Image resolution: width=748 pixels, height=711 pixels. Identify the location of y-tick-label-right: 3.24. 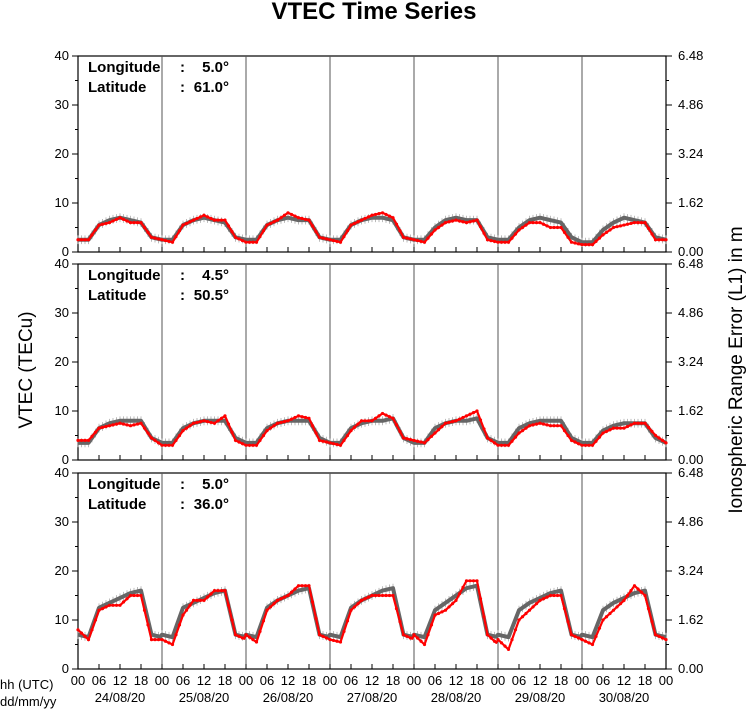
(690, 153).